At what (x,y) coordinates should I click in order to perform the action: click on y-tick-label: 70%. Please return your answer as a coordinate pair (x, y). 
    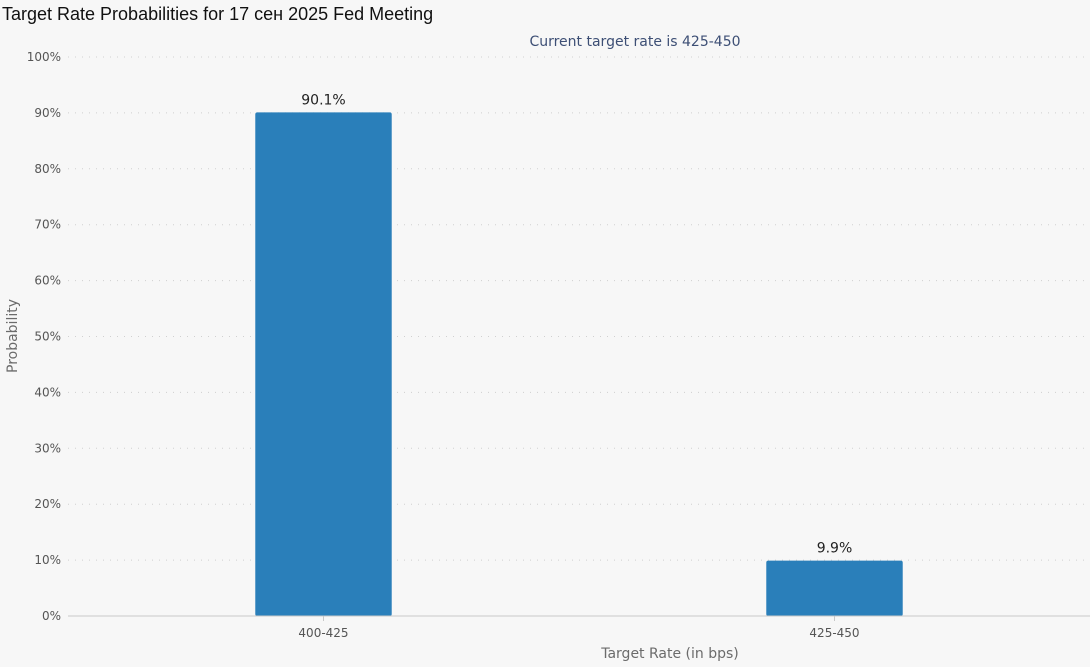
    Looking at the image, I should click on (47, 225).